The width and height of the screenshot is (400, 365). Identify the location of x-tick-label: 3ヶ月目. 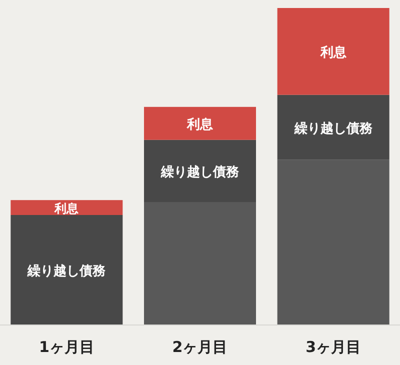
(334, 347).